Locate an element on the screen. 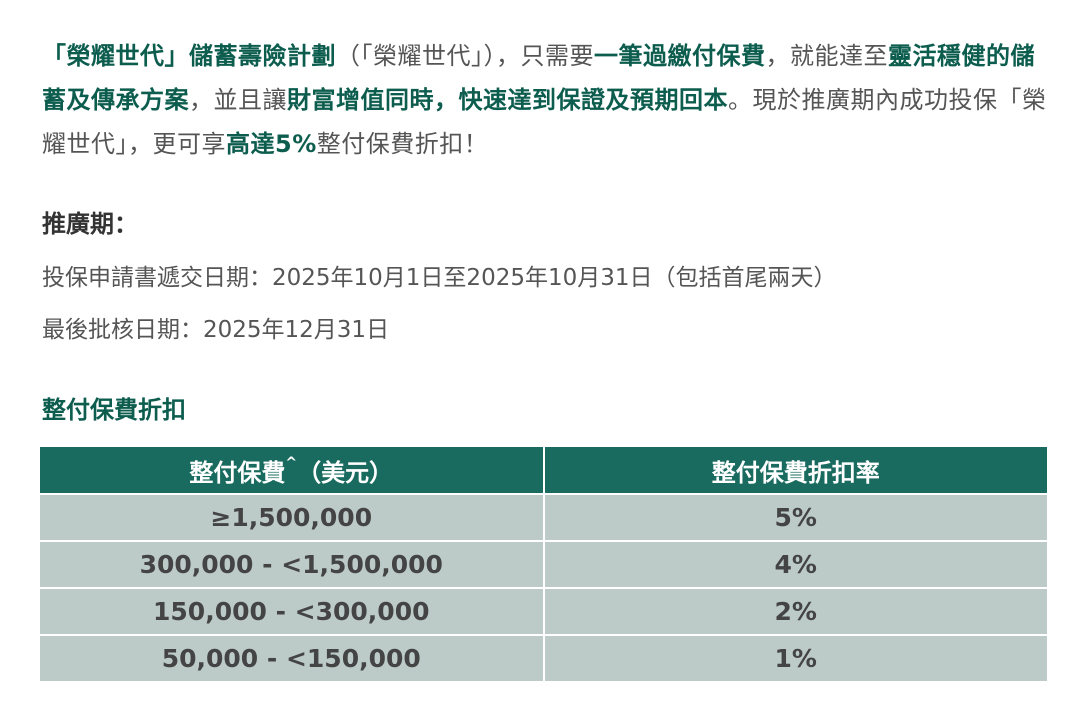  plan-name: 「榮耀世代」儲蓄壽險計劃 is located at coordinates (189, 56).